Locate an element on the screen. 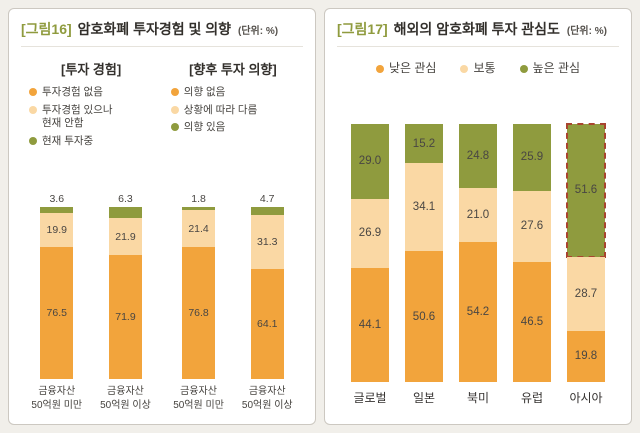  bar-value-label: 21.9 is located at coordinates (125, 236).